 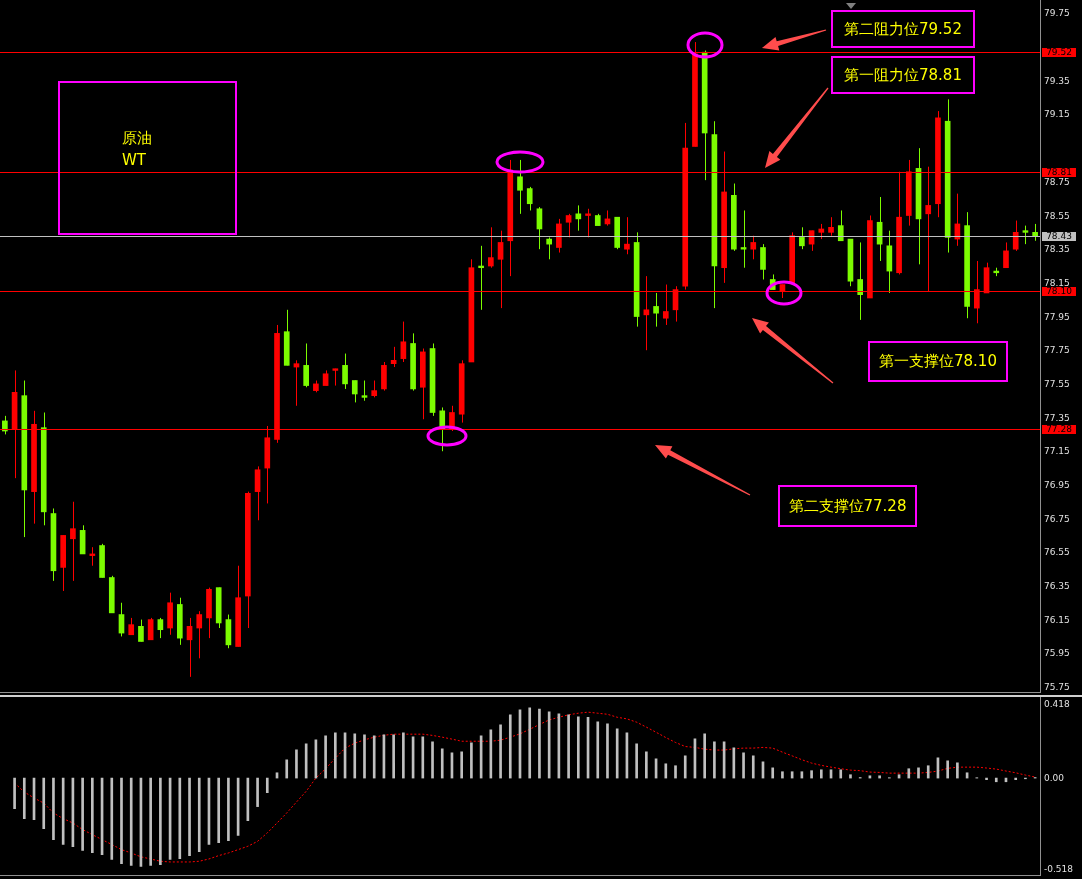 I want to click on y-tick-label: 78.35, so click(x=1057, y=248).